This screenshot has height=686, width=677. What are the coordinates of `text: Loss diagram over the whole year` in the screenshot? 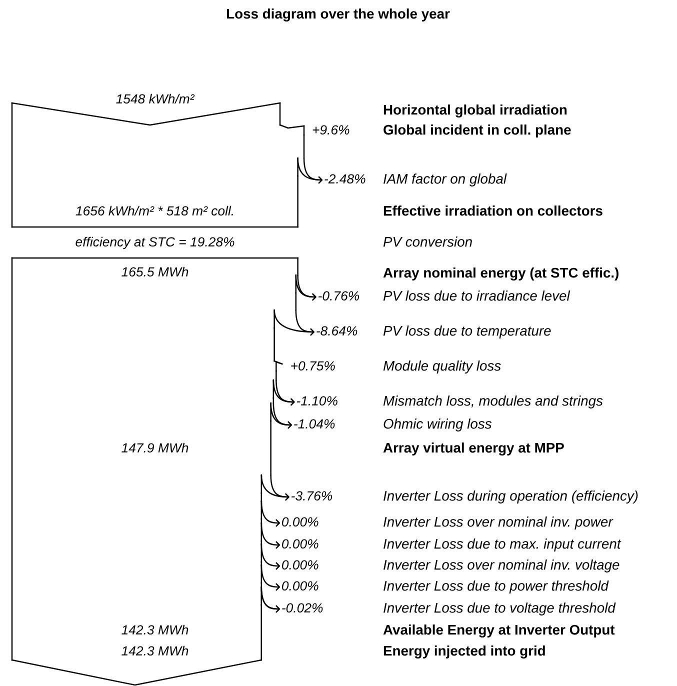 It's located at (338, 15).